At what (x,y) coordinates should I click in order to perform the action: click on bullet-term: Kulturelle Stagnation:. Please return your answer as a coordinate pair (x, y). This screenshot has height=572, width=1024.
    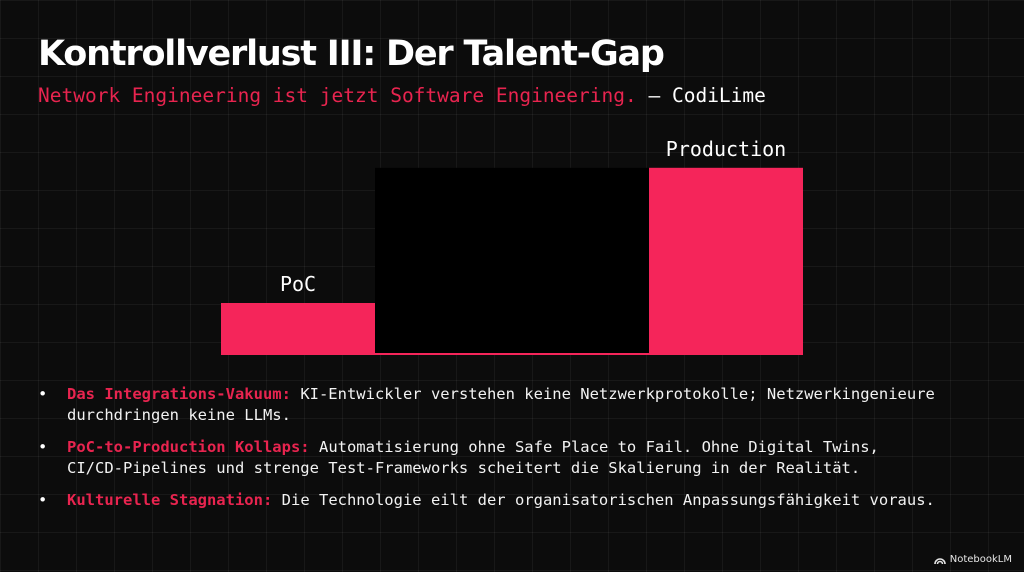
    Looking at the image, I should click on (170, 500).